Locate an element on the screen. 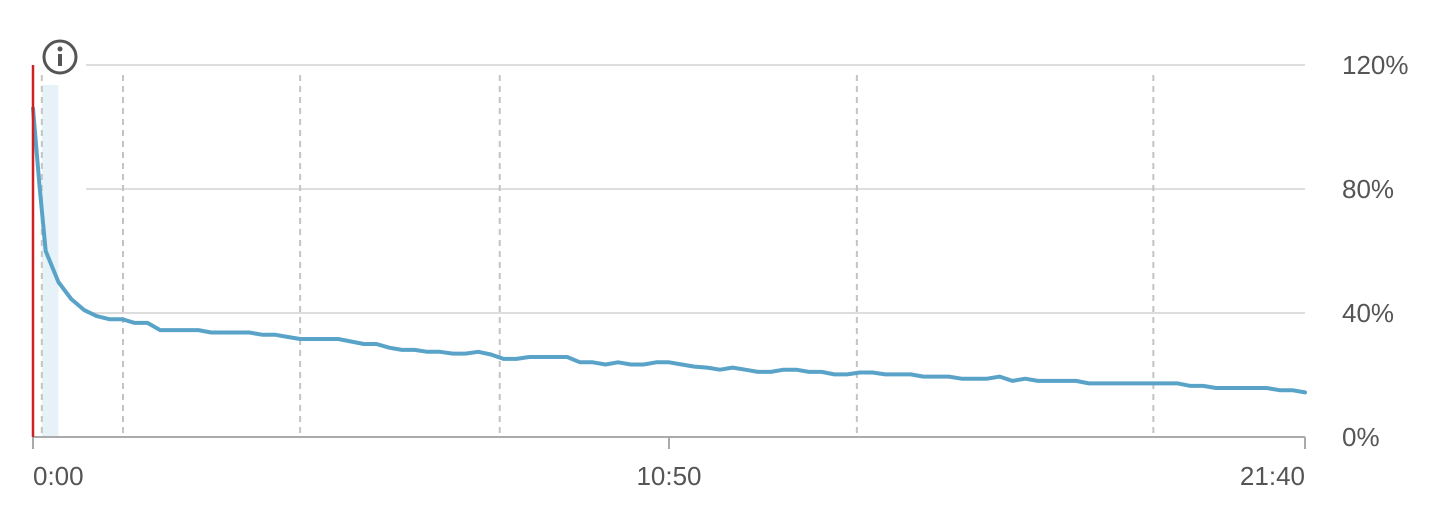 The image size is (1439, 517). info-circle-icon is located at coordinates (60, 57).